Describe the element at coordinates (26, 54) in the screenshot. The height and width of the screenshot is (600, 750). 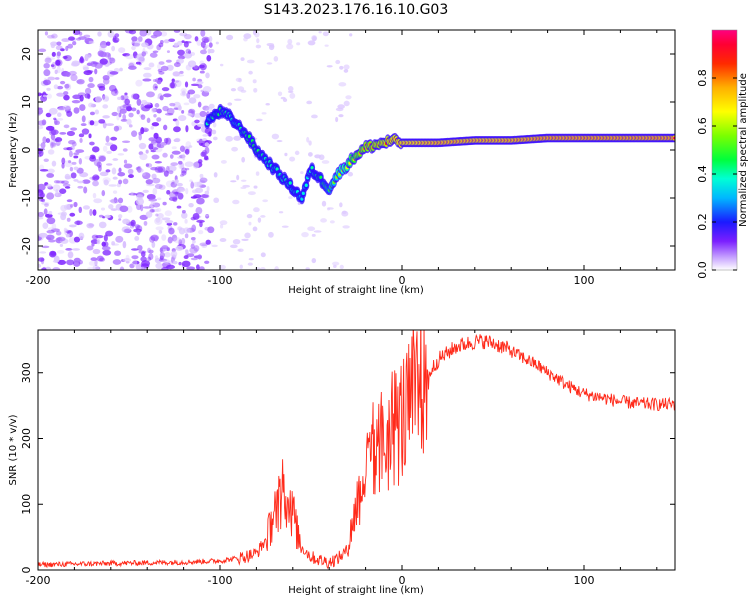
I see `y-tick-label: 20` at that location.